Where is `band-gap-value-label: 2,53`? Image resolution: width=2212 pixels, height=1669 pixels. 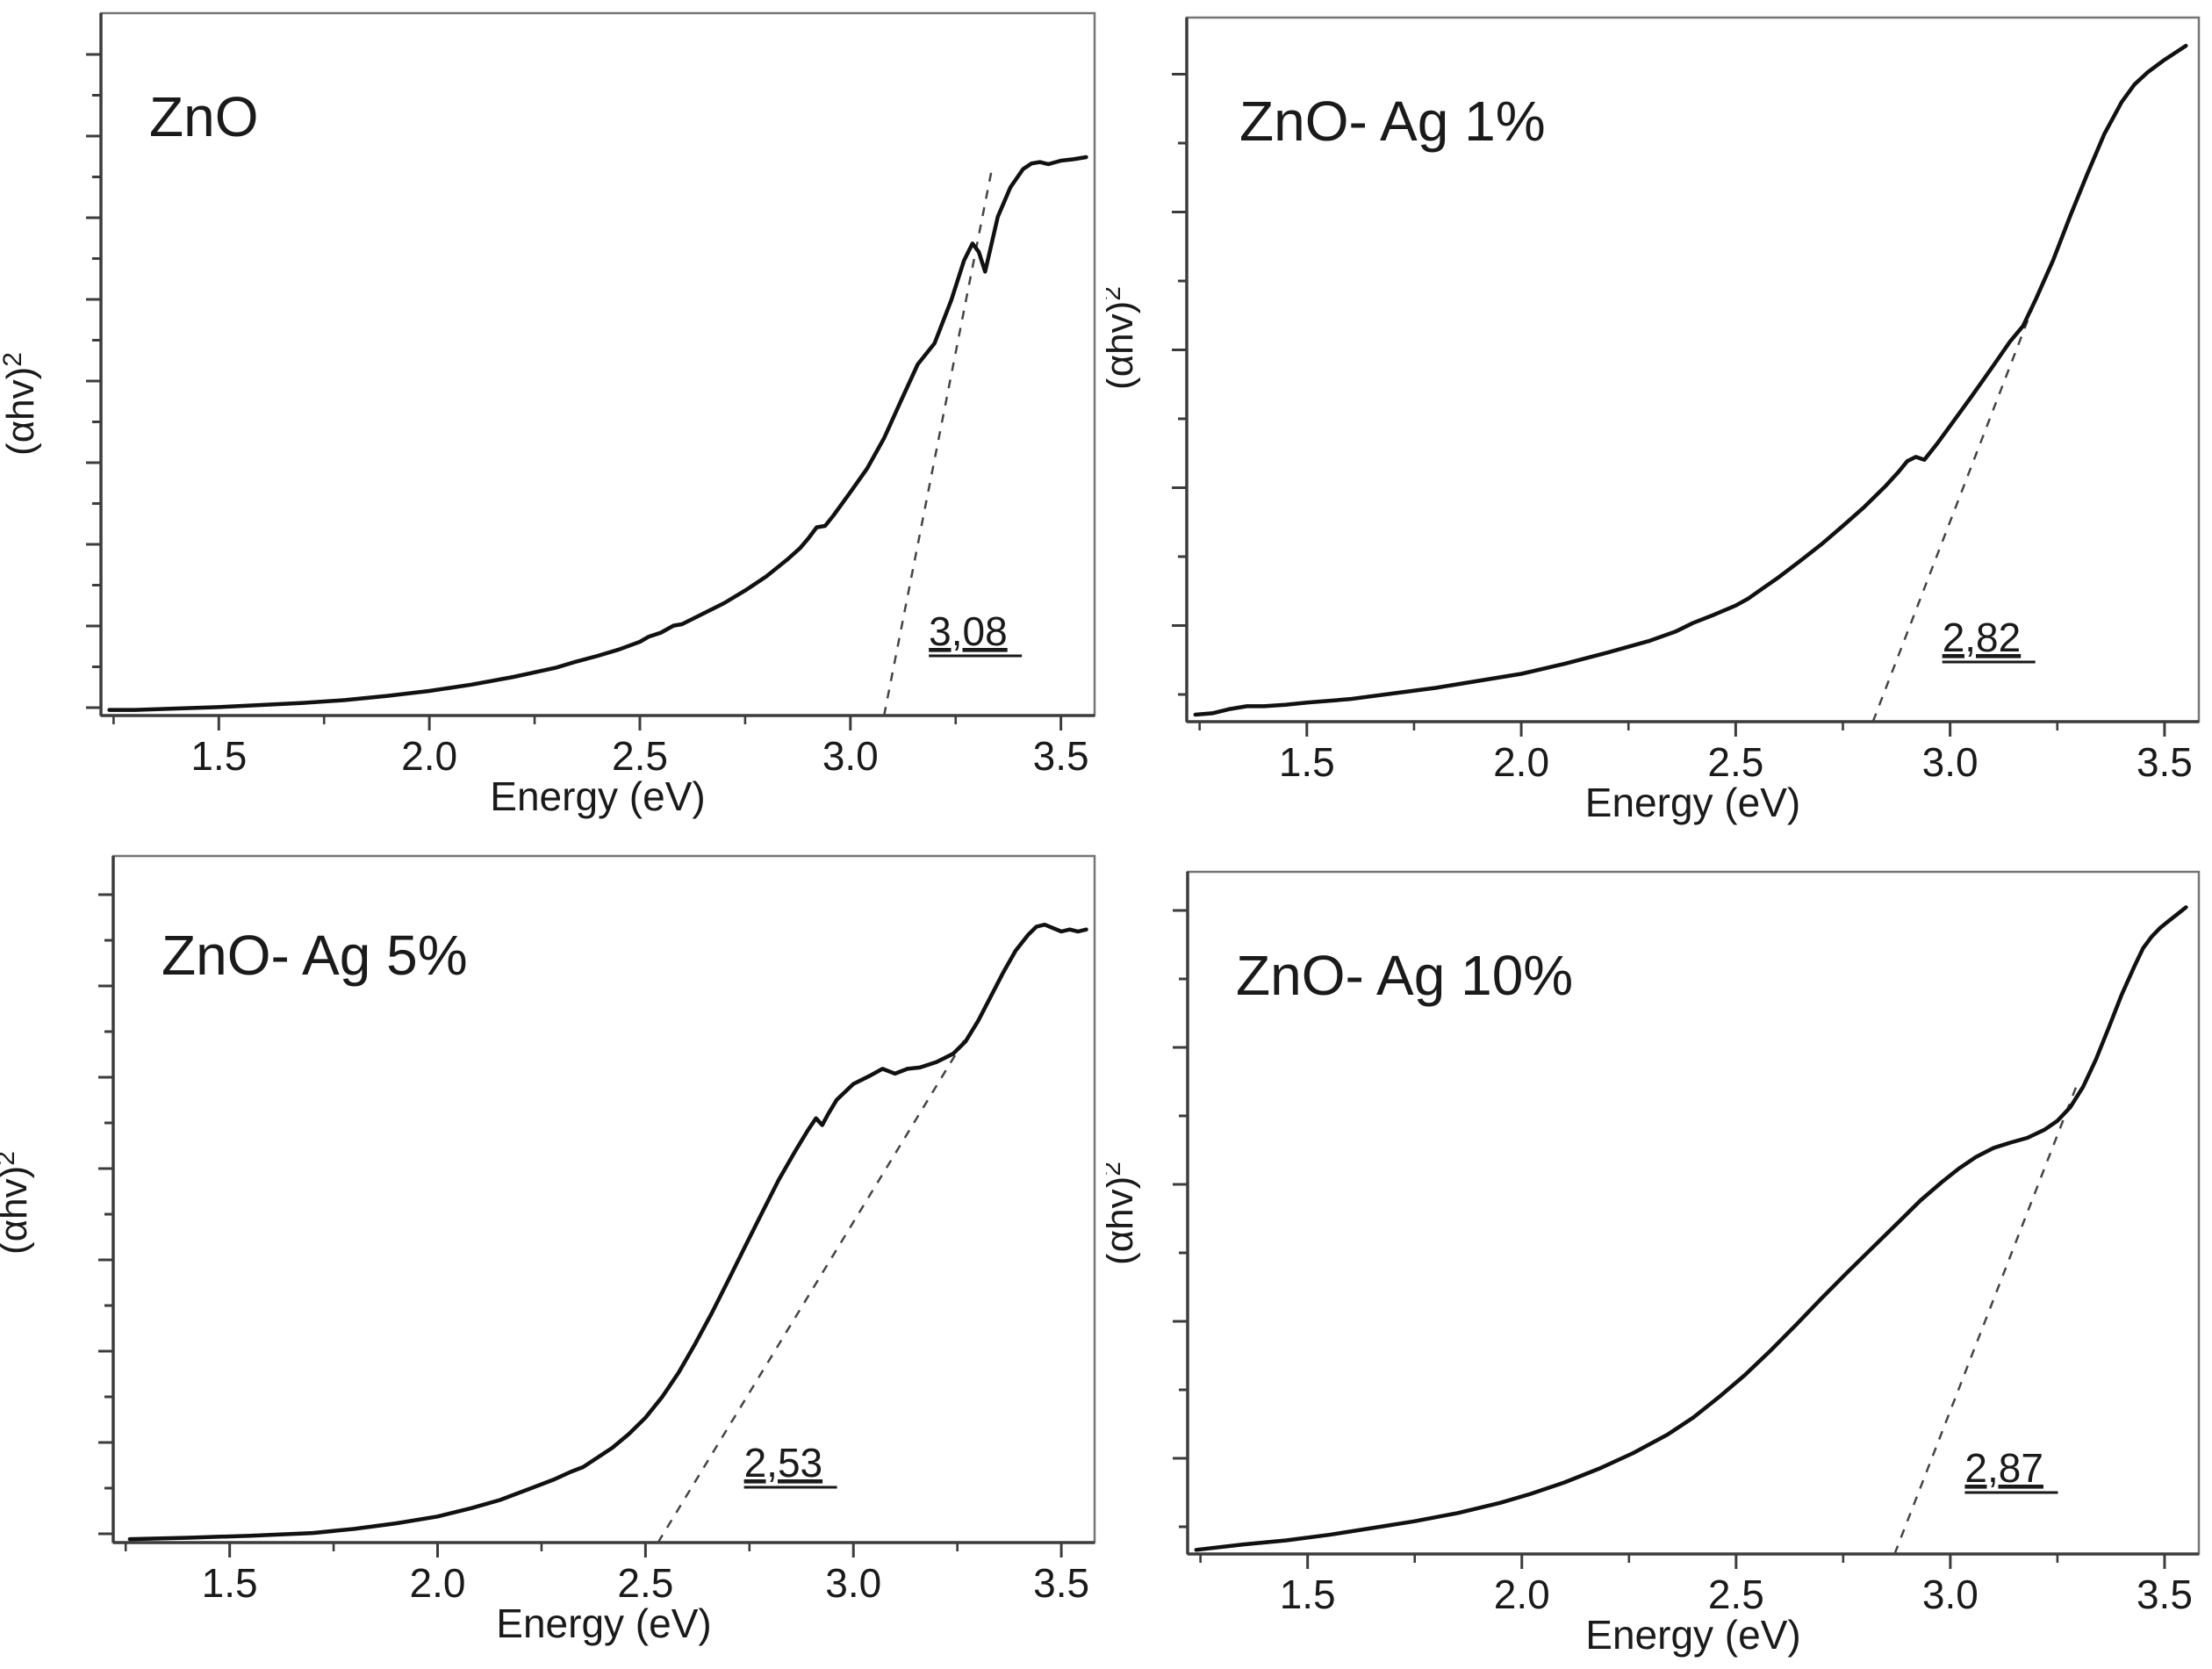 band-gap-value-label: 2,53 is located at coordinates (783, 1463).